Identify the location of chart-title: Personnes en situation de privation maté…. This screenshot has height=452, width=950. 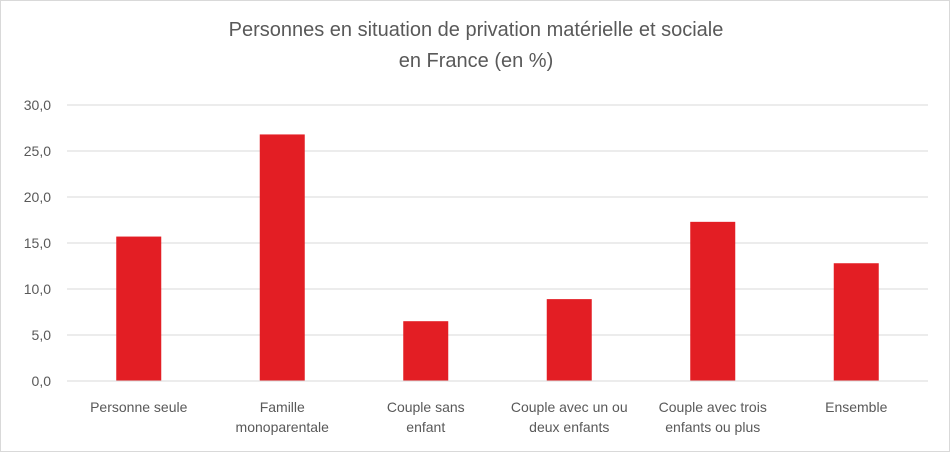
(475, 46).